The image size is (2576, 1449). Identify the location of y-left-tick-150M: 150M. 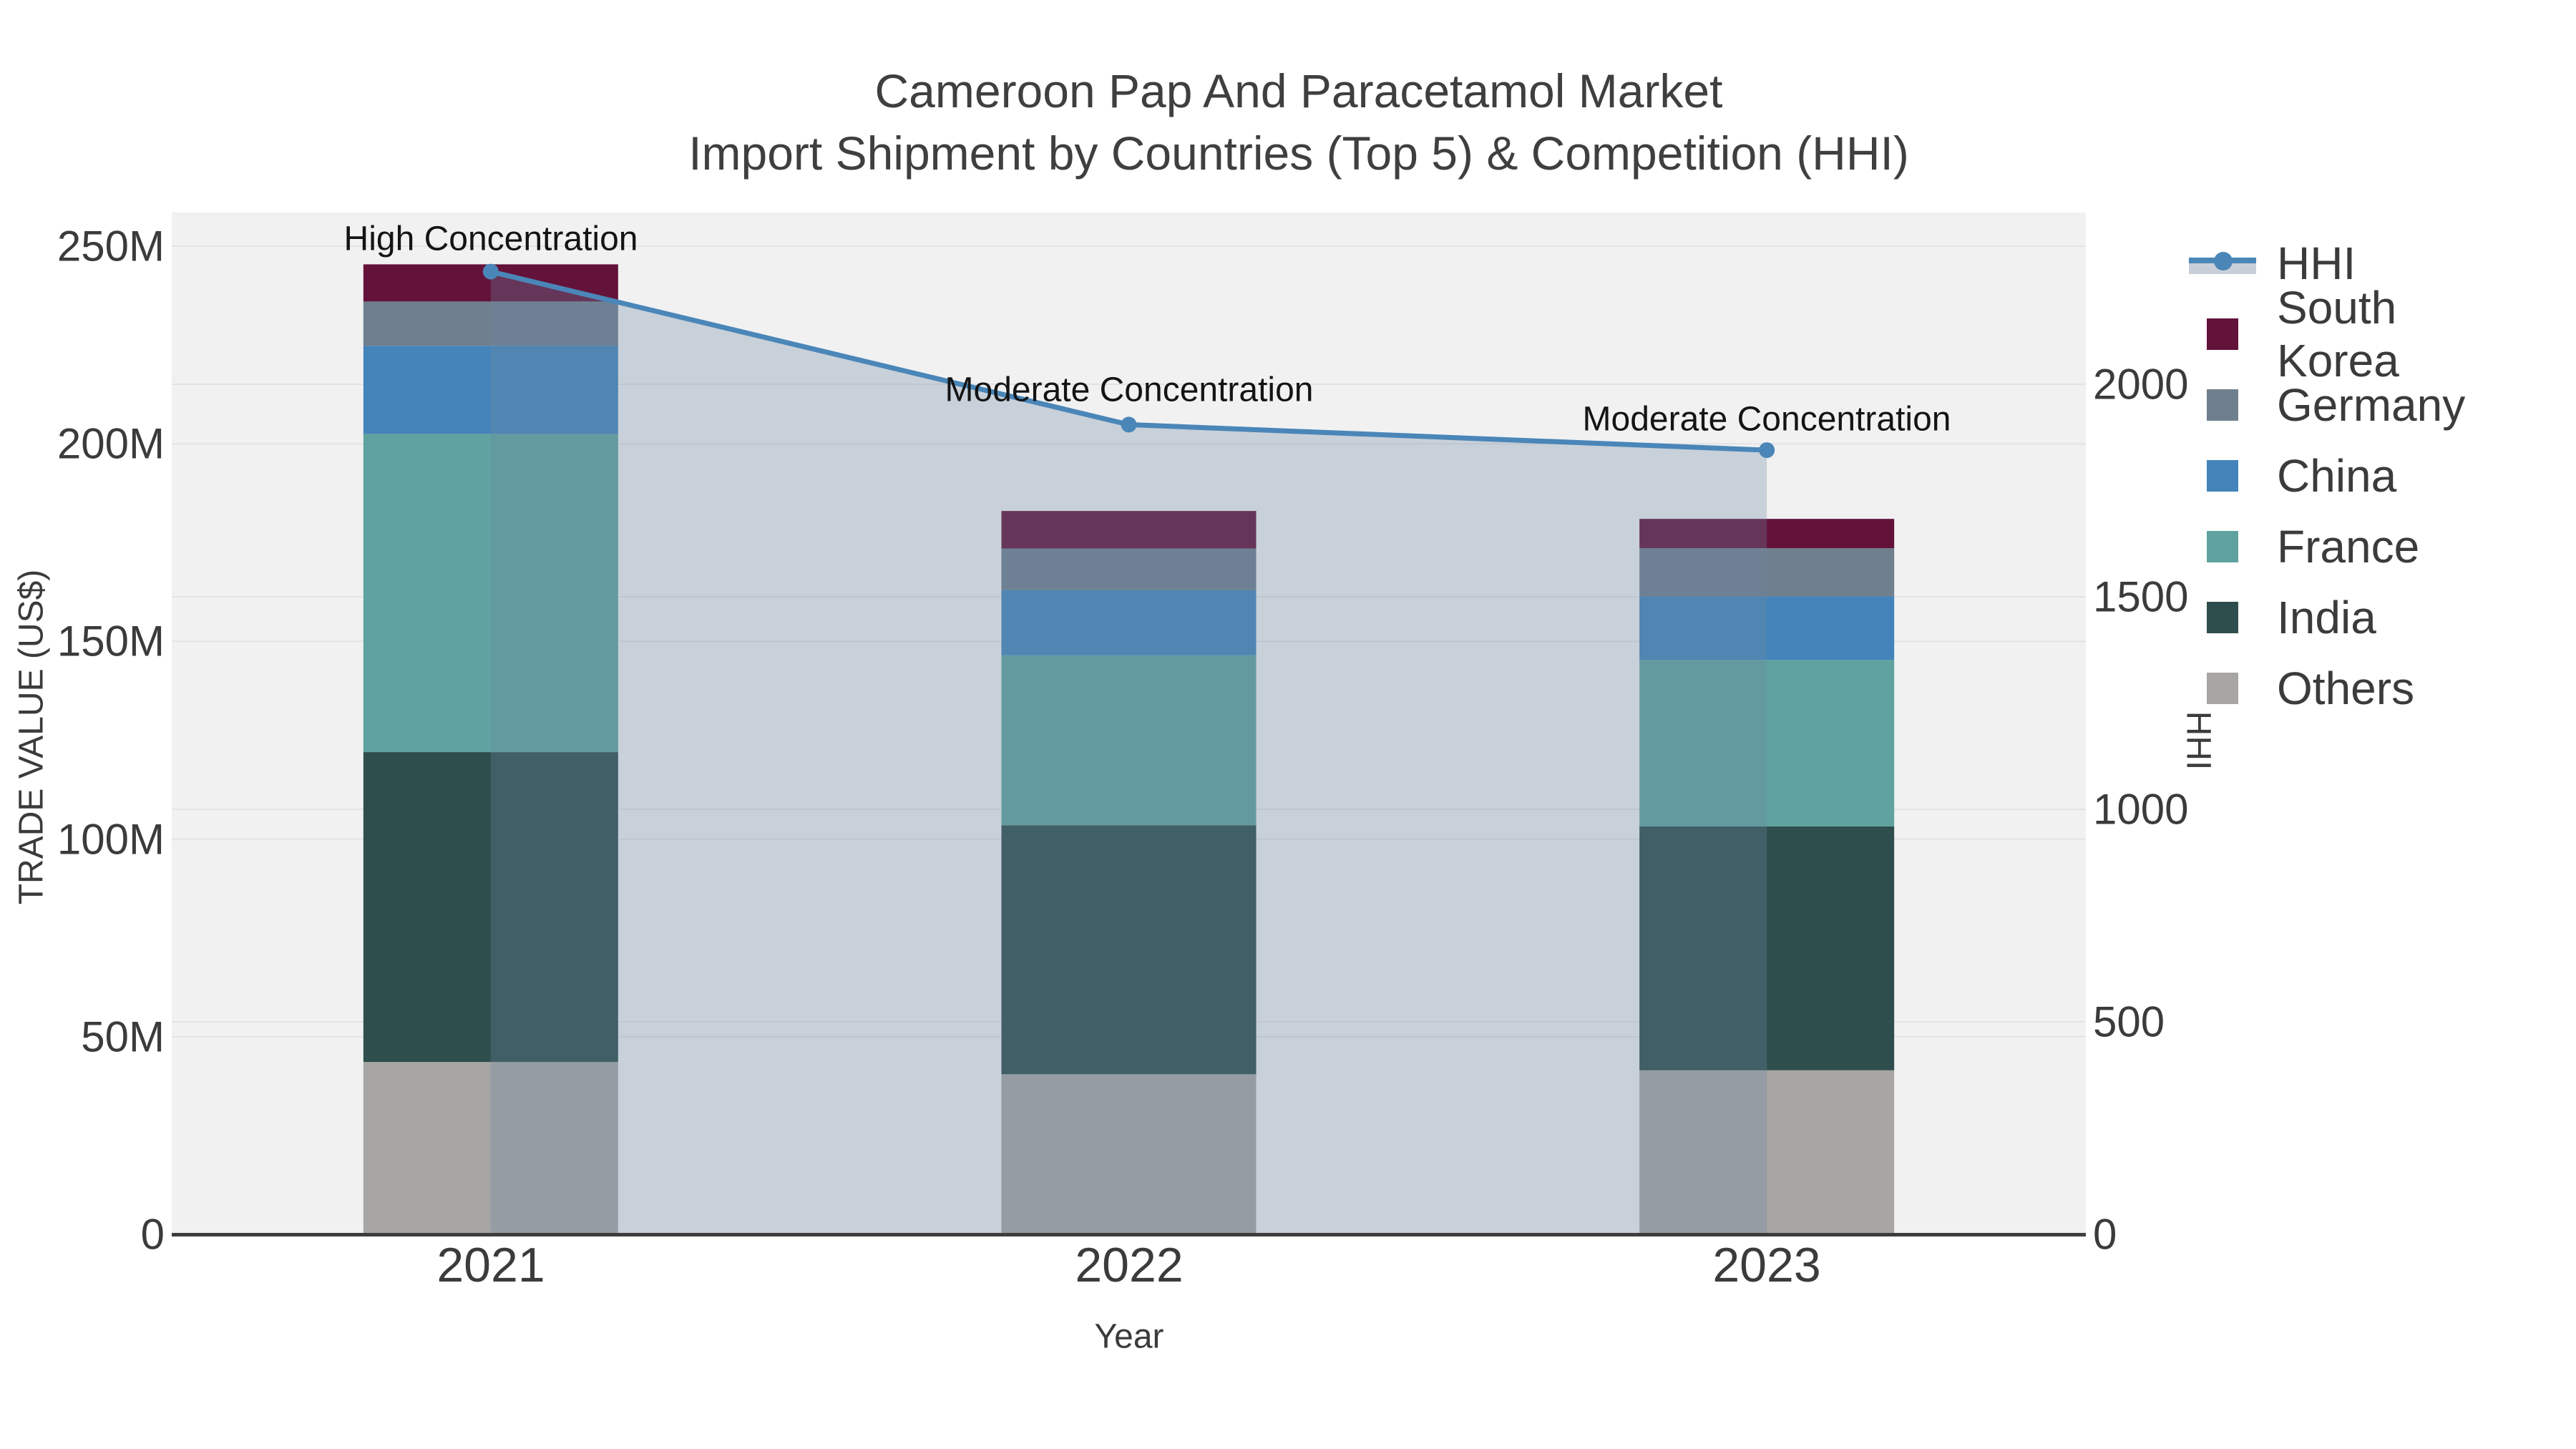
(111, 641).